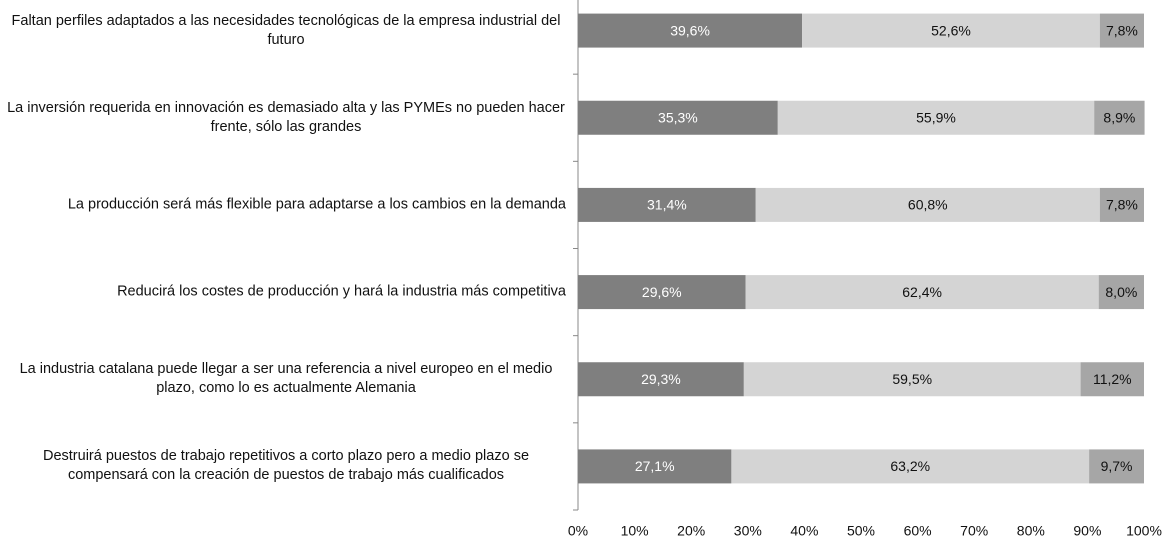  I want to click on value-label: 8,0%, so click(1121, 292).